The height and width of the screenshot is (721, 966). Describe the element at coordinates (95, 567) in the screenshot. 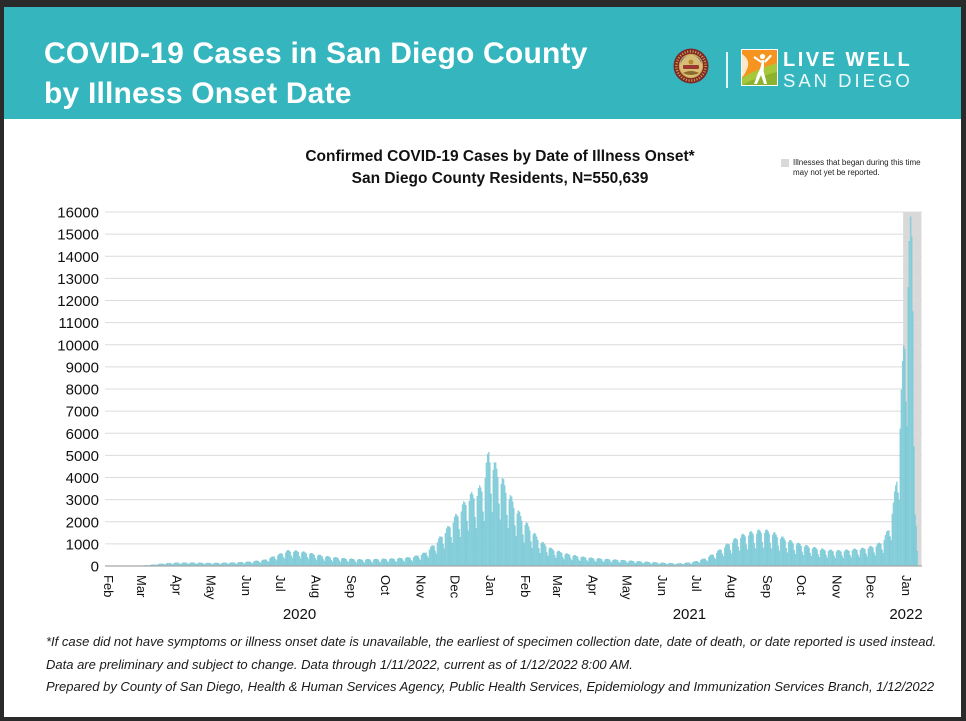

I see `svg-text: 0` at that location.